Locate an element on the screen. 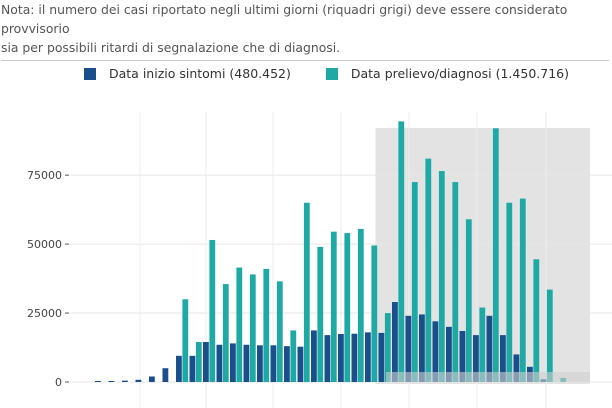 This screenshot has width=612, height=408. legend-label-diagnosis: Data prelievo/diagnosi (1.450.716) is located at coordinates (459, 73).